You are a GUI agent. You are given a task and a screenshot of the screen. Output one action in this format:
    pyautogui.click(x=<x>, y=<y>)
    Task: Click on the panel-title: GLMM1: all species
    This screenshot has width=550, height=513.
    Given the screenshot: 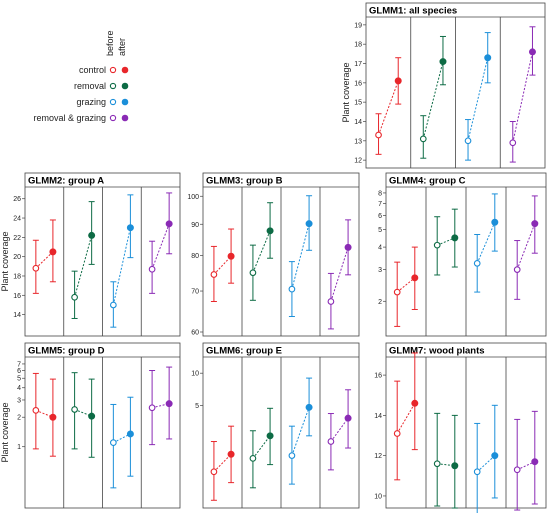 What is the action you would take?
    pyautogui.click(x=413, y=11)
    